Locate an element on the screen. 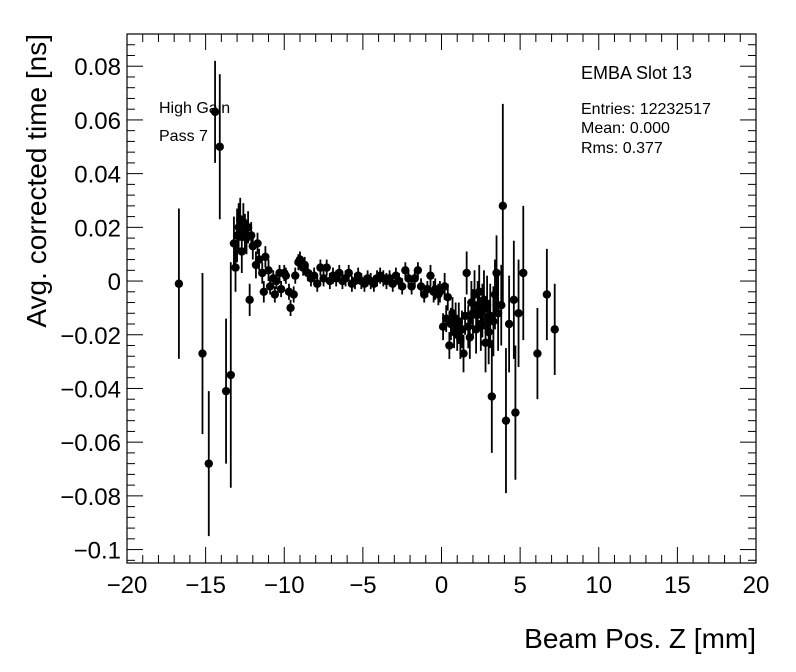 The image size is (796, 672). y-tick-label: 0.08 is located at coordinates (97, 67).